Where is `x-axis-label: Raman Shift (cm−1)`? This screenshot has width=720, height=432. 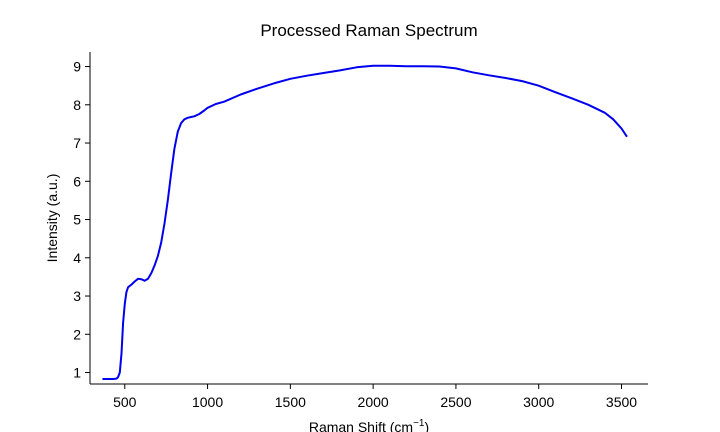
x-axis-label: Raman Shift (cm−1) is located at coordinates (369, 425).